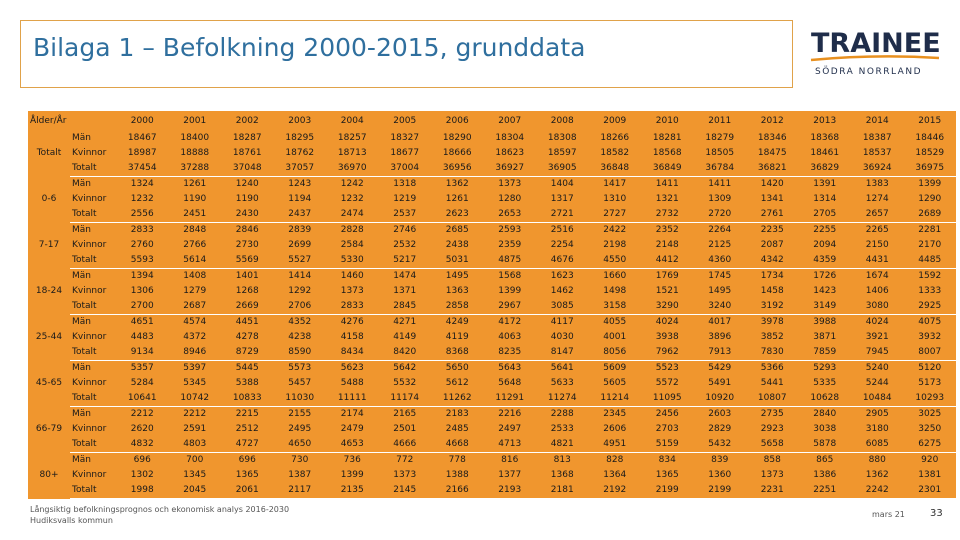 Image resolution: width=960 pixels, height=540 pixels. Describe the element at coordinates (825, 245) in the screenshot. I see `value-cell: 2094` at that location.